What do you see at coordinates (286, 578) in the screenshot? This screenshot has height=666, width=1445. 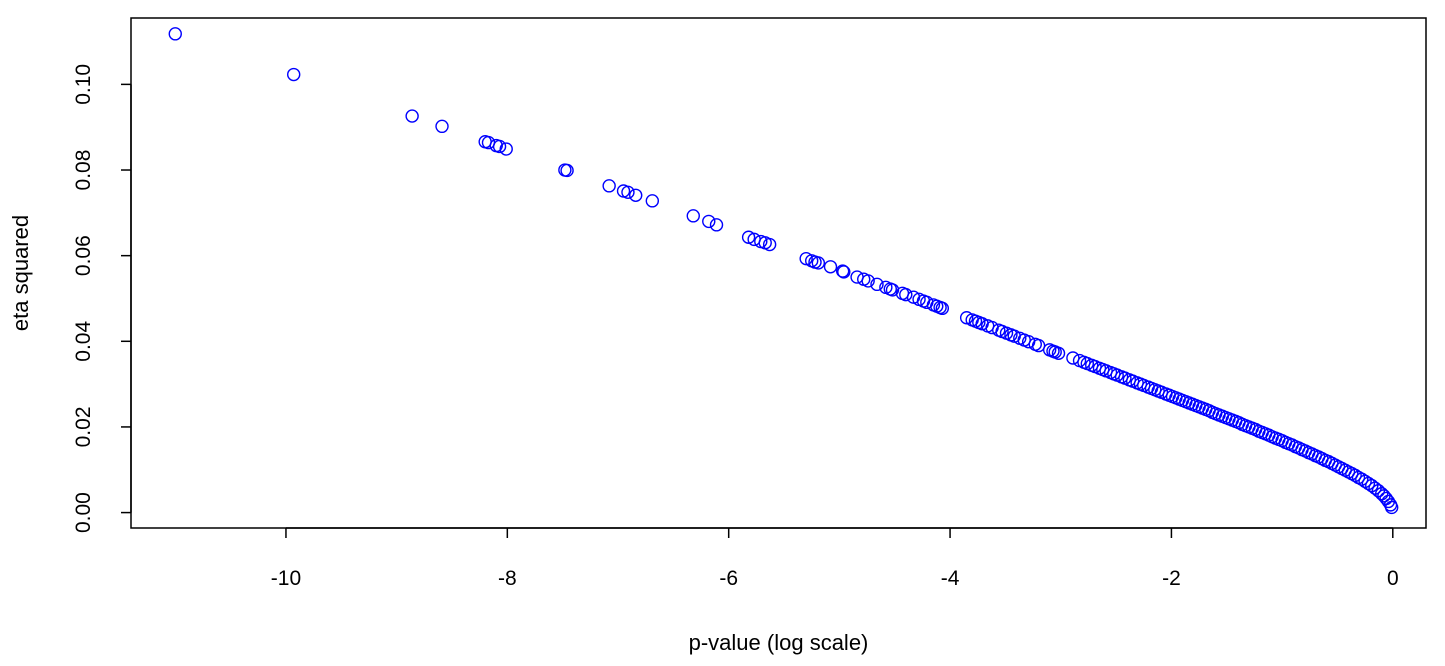 I see `x-tick-label: -10` at bounding box center [286, 578].